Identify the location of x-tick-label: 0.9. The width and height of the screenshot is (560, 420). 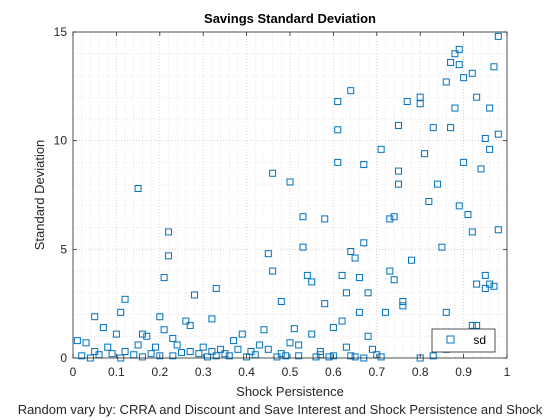
(463, 372).